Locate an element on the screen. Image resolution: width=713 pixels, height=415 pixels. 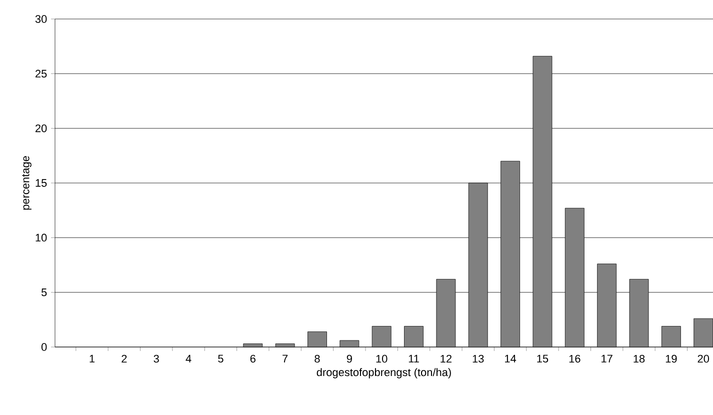
x-tick-label: 4 is located at coordinates (189, 358).